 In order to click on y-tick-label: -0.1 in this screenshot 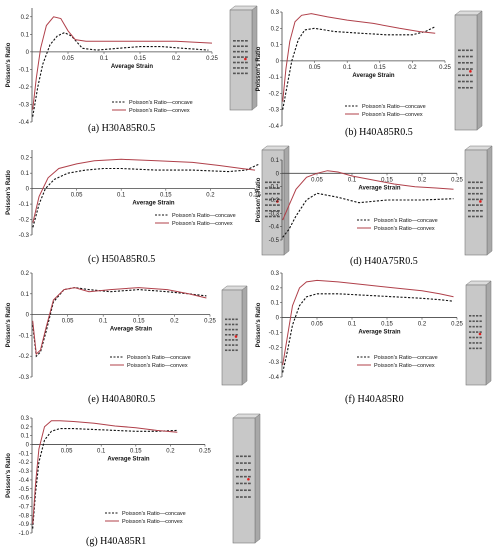, I will do `click(24, 70)`.